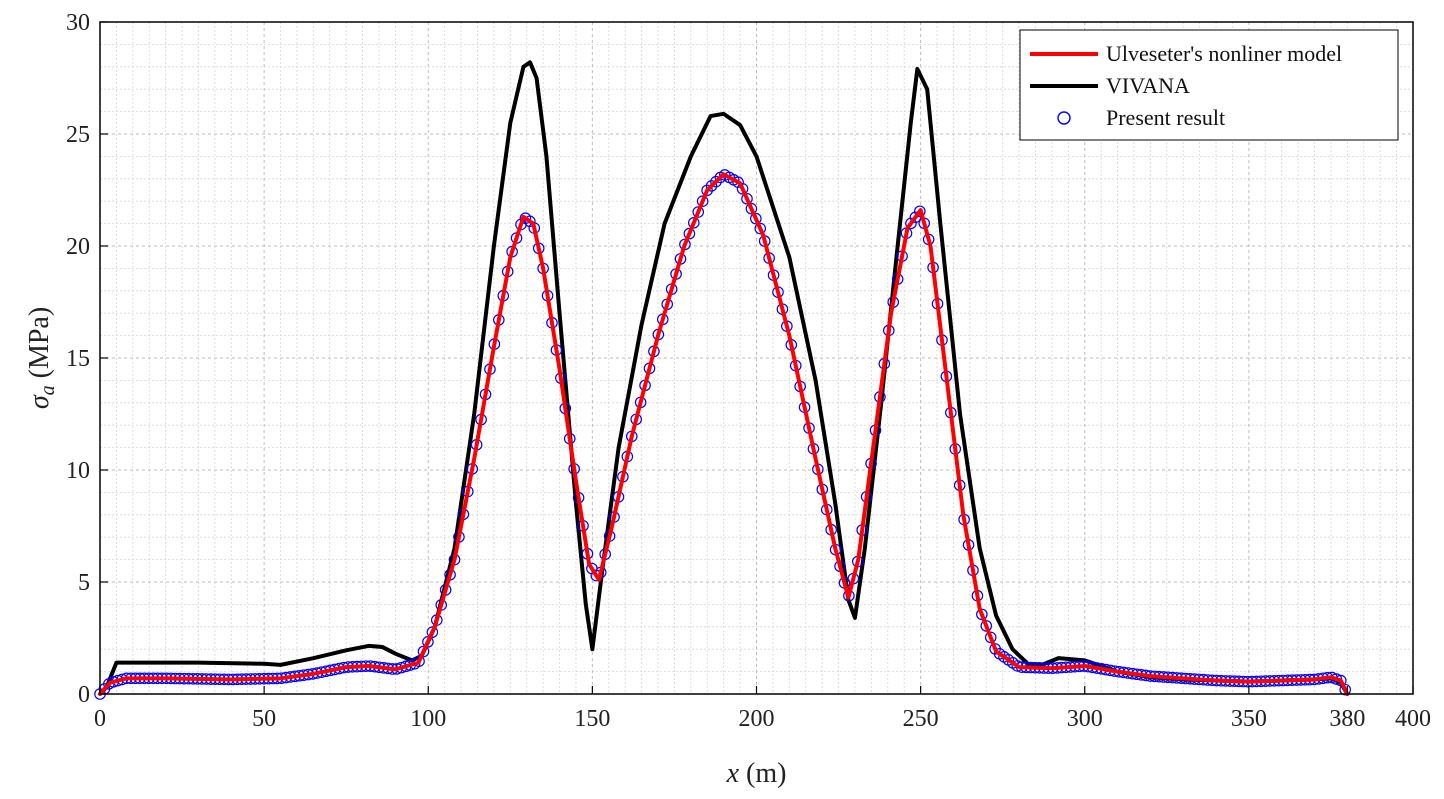 This screenshot has width=1444, height=799. Describe the element at coordinates (592, 719) in the screenshot. I see `x-tick-label: 150` at that location.